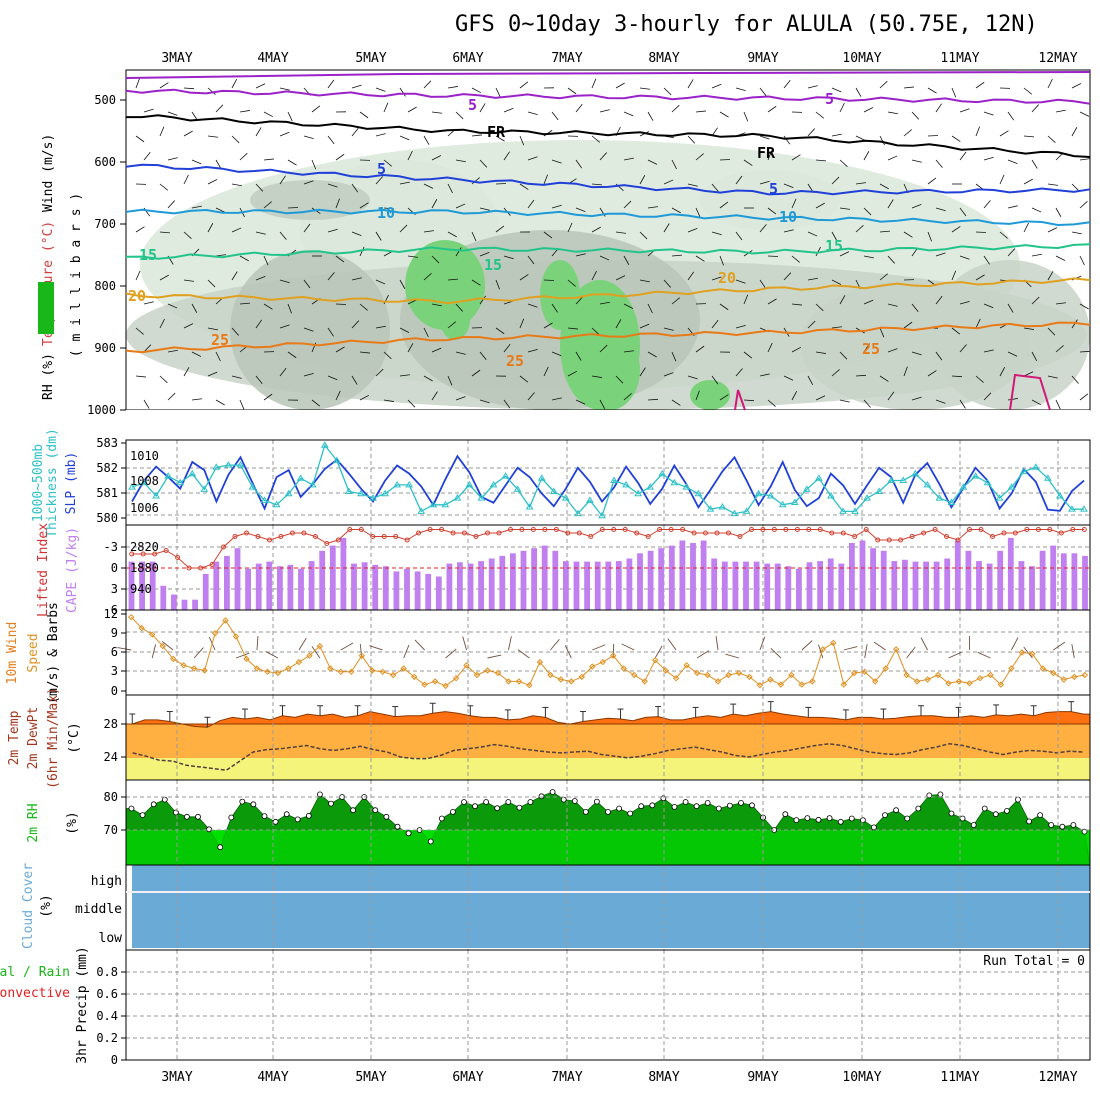  I want to click on slp-tick-label: 1006, so click(144, 508).